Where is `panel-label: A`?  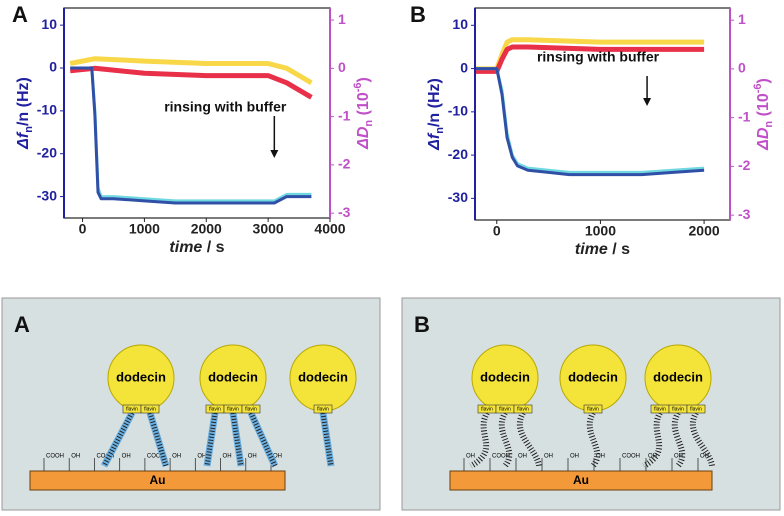
panel-label: A is located at coordinates (20, 14).